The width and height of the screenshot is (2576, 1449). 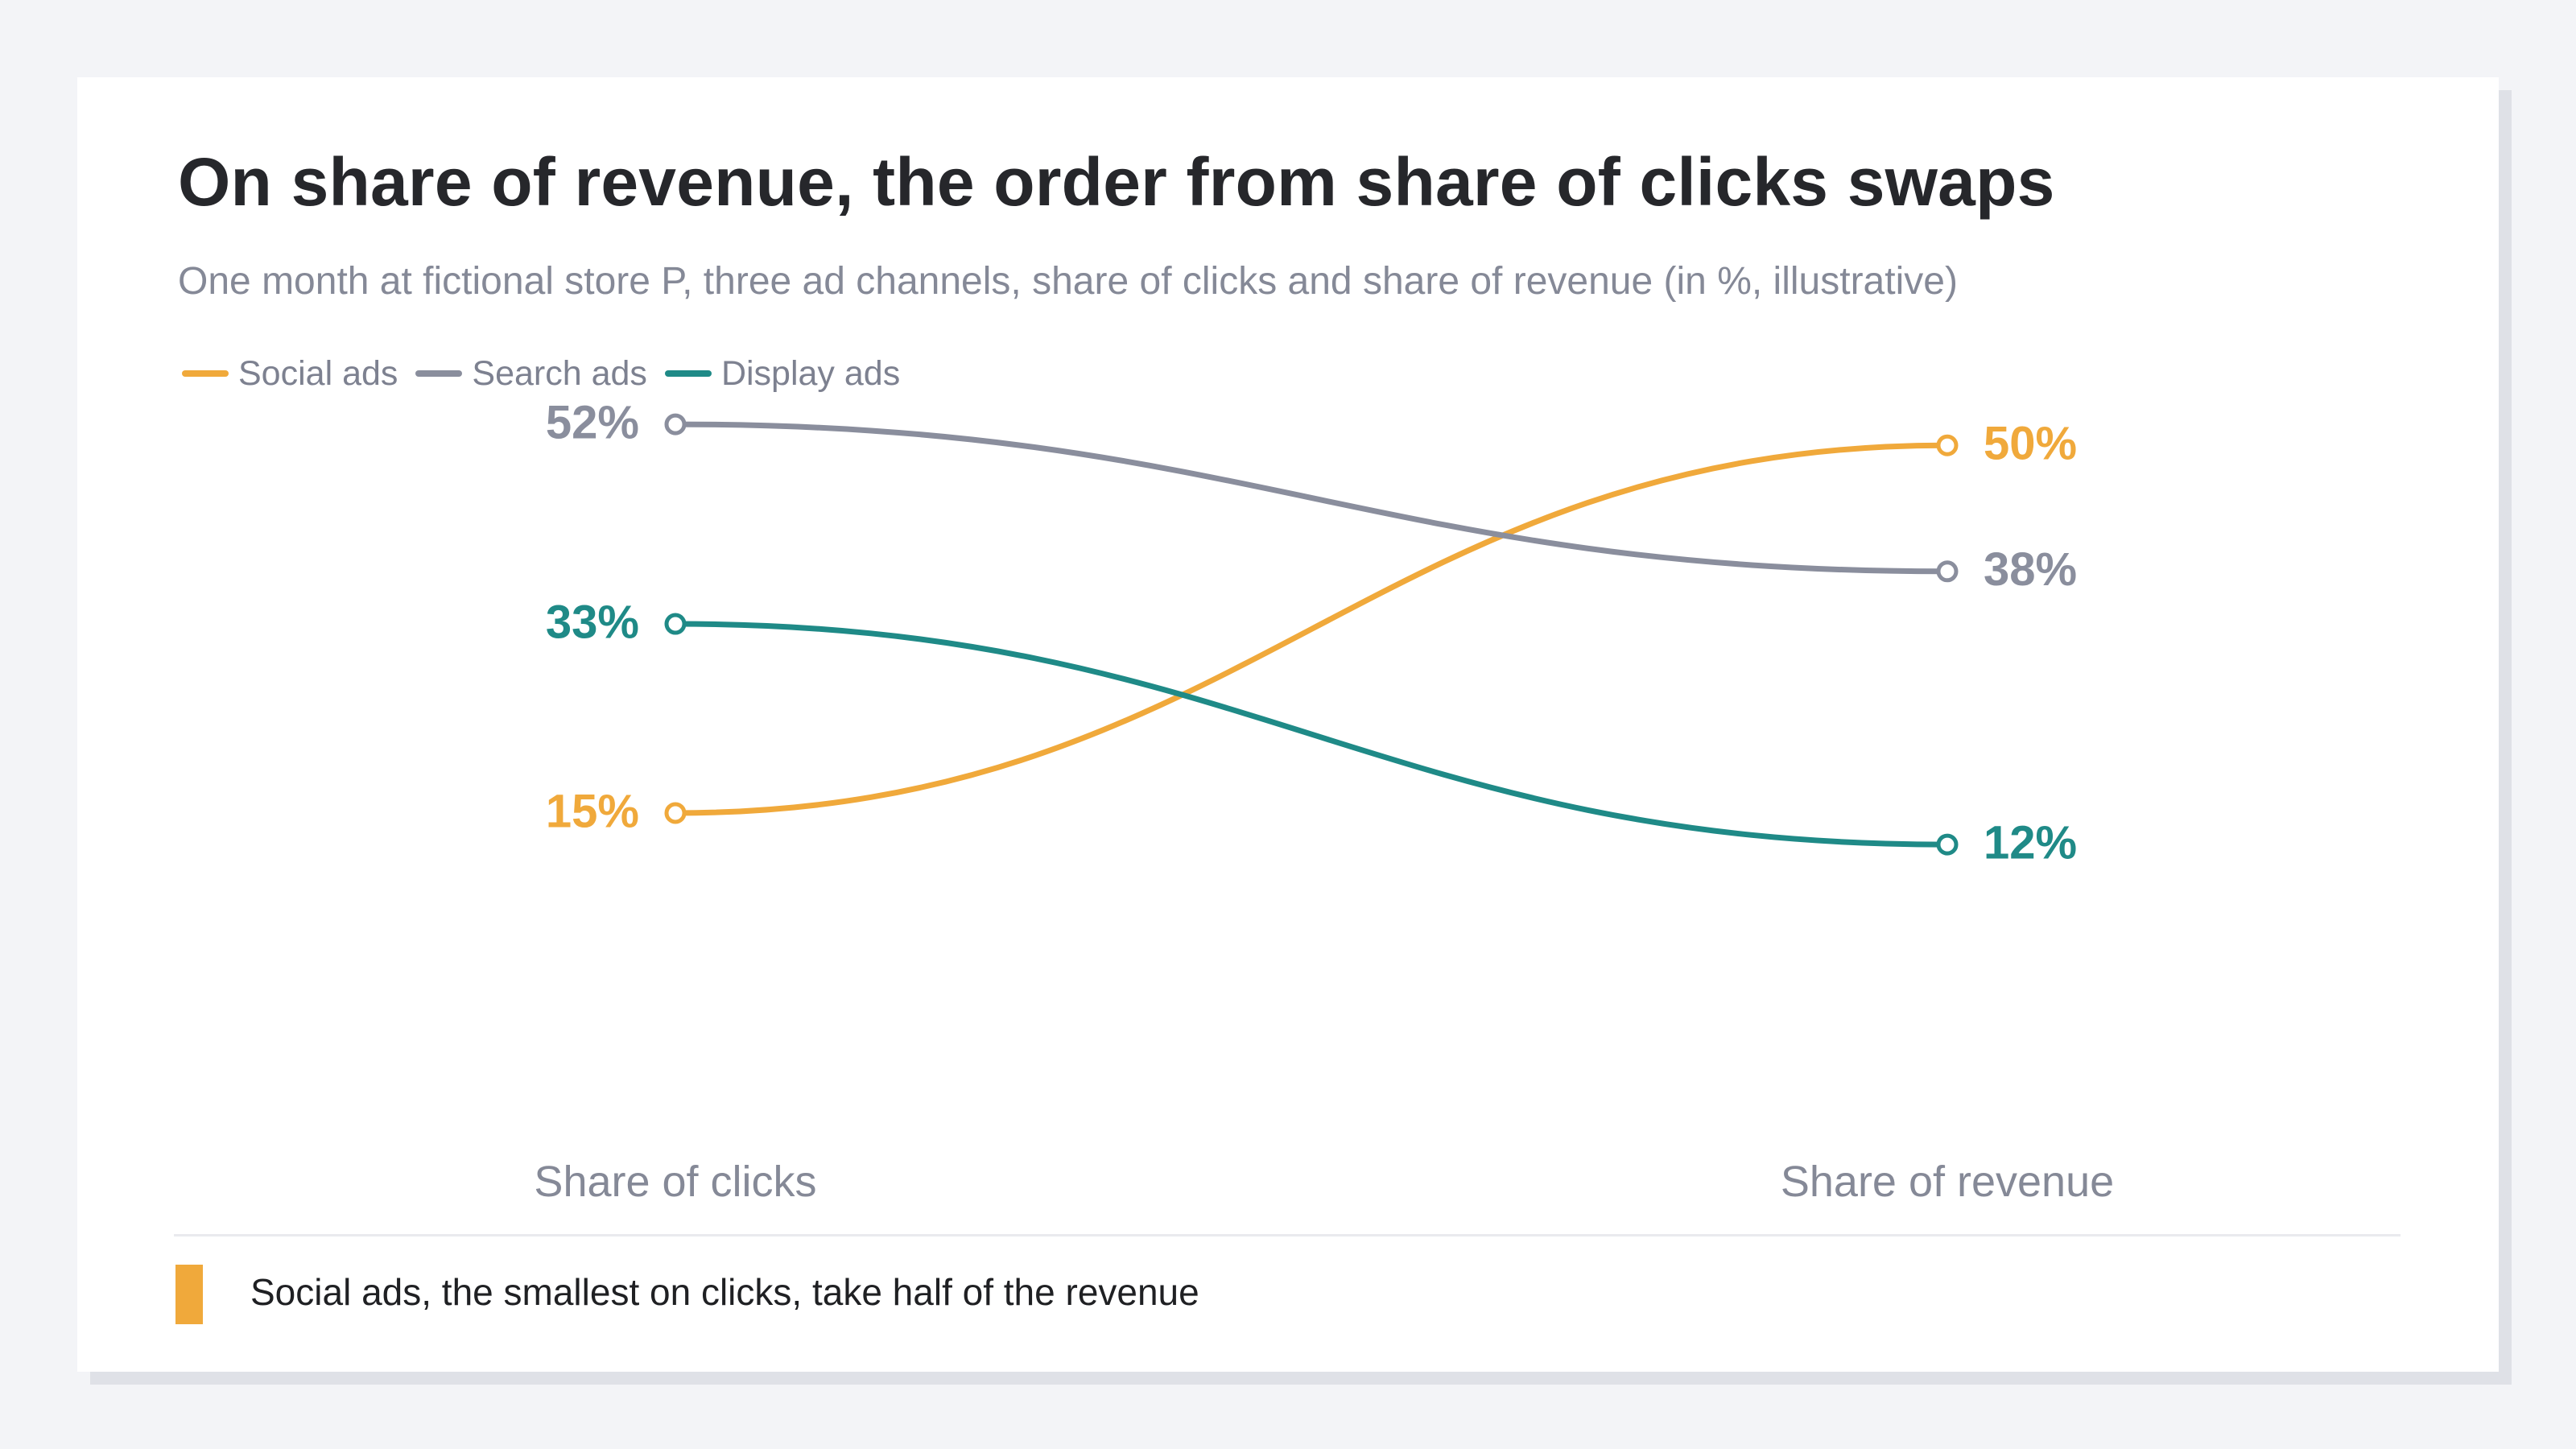 I want to click on chart-legend: Social ads Search ads Display ads, so click(x=550, y=373).